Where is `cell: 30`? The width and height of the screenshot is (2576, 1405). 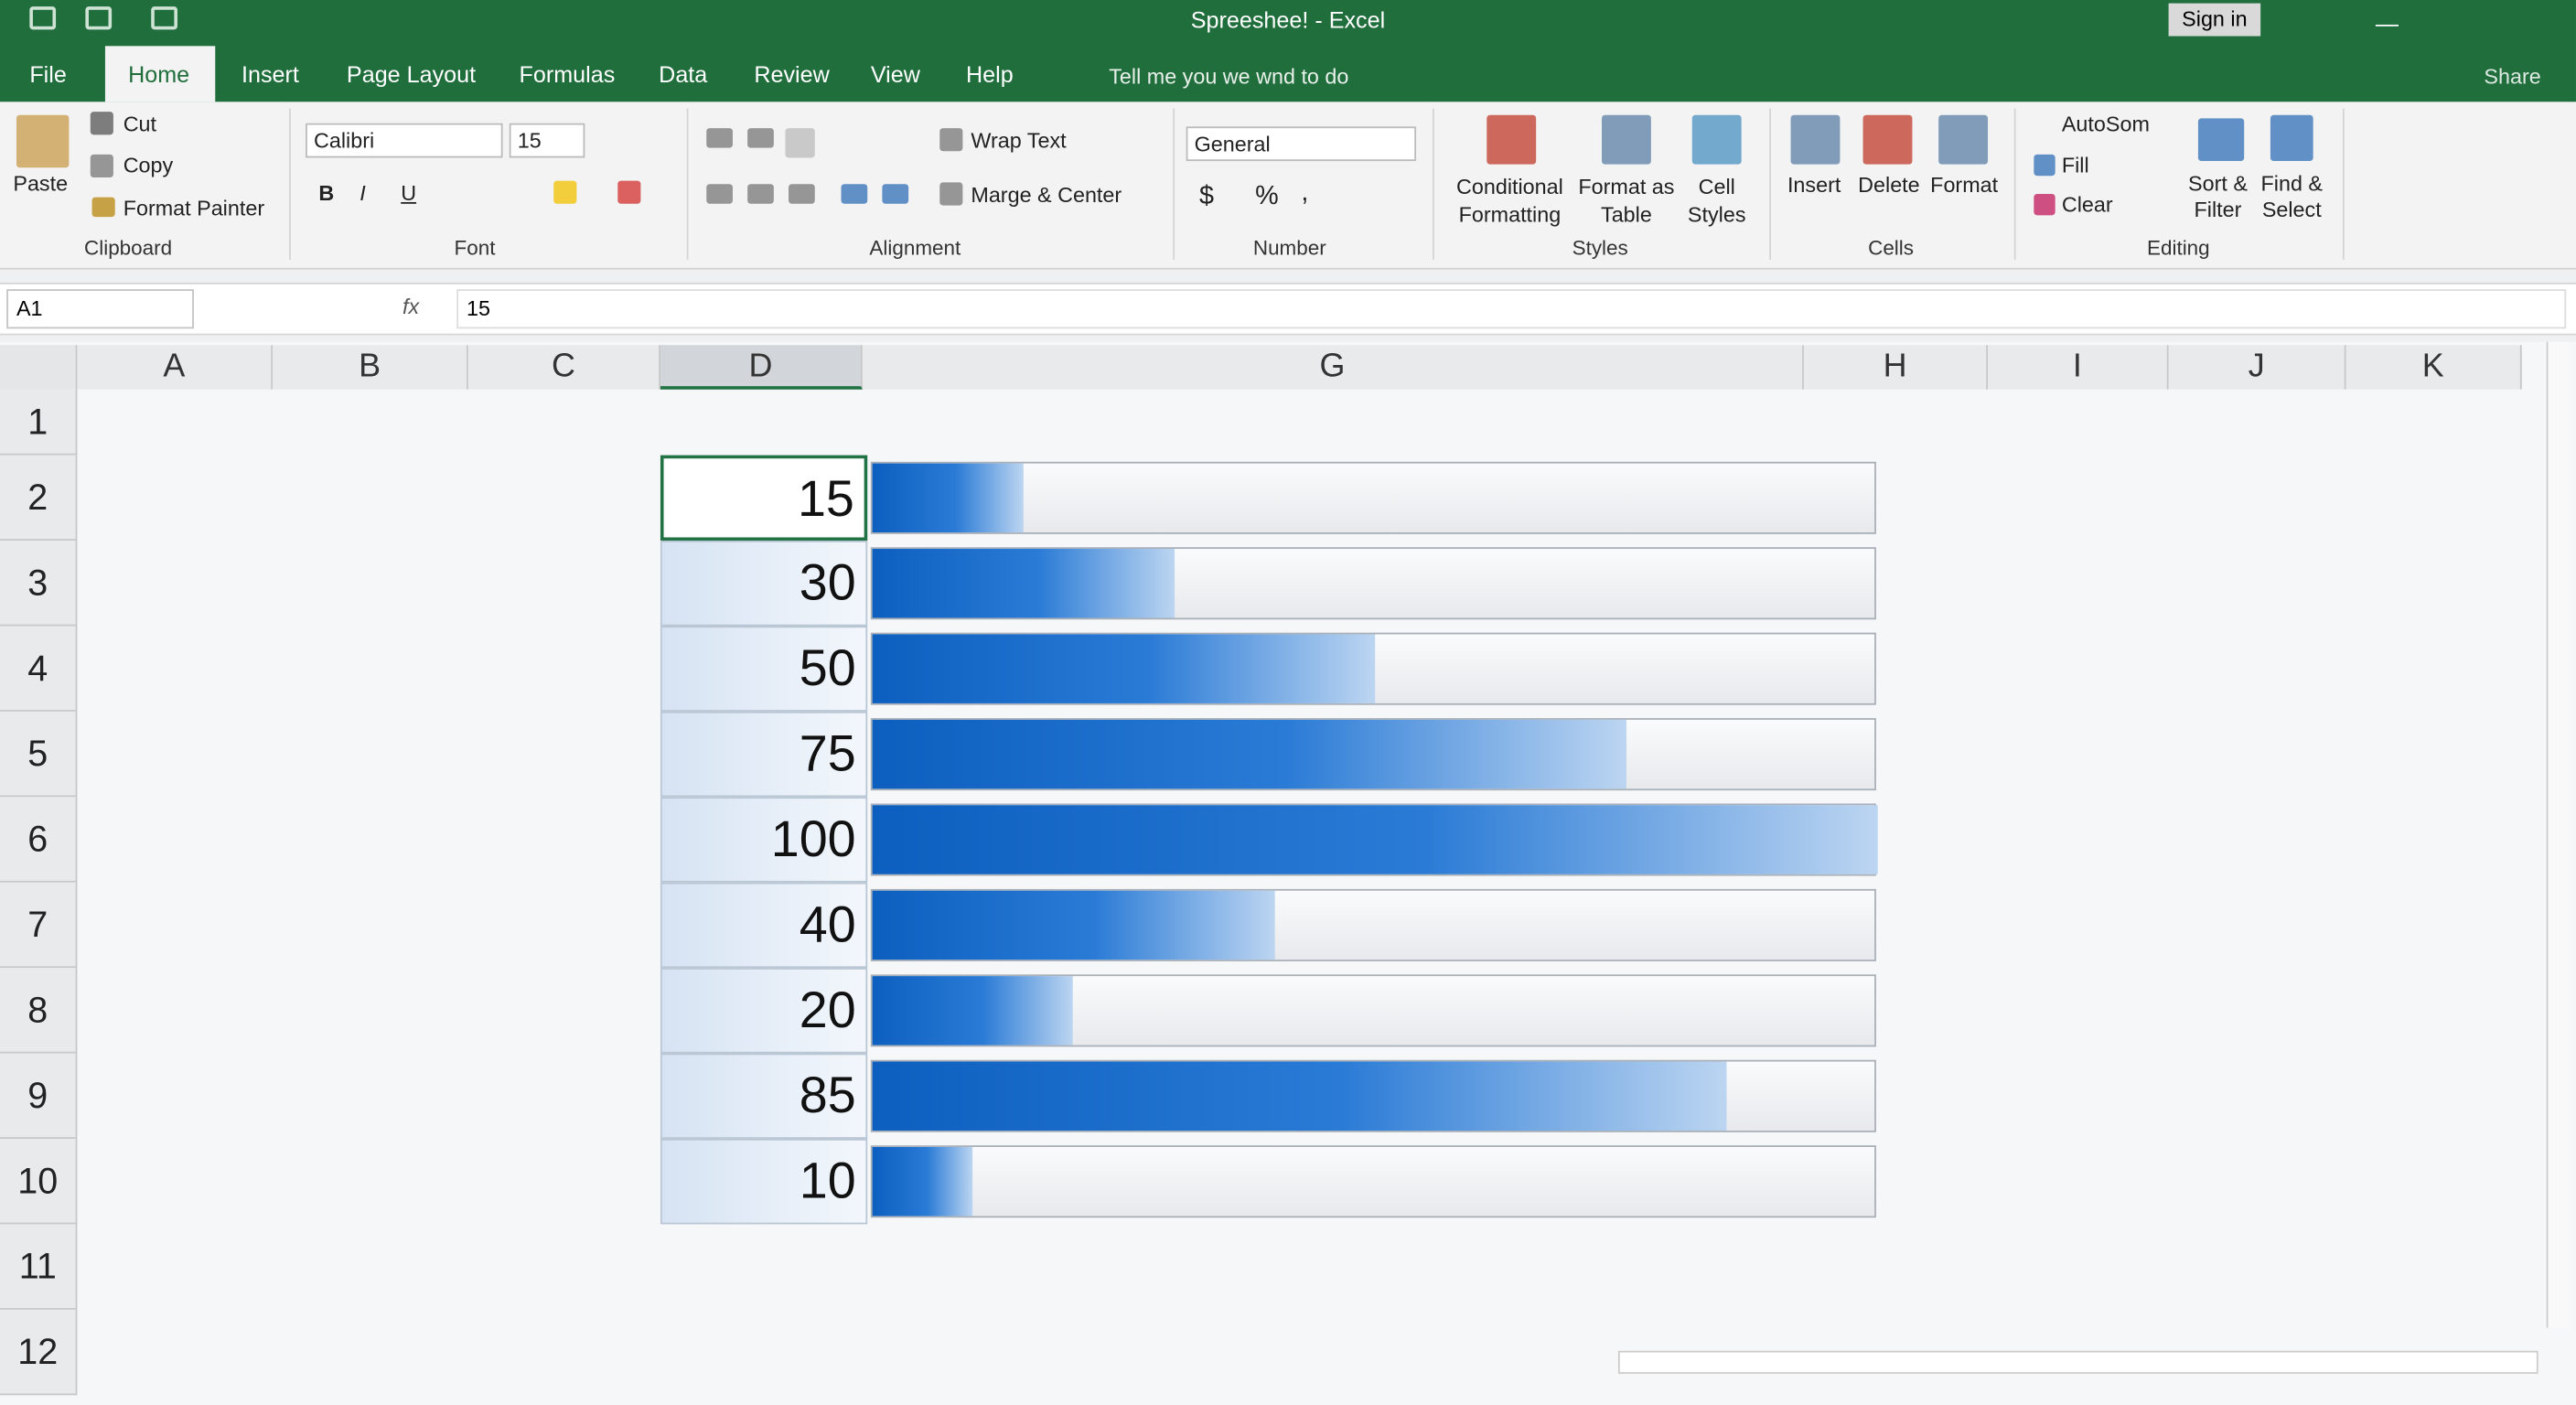 cell: 30 is located at coordinates (764, 584).